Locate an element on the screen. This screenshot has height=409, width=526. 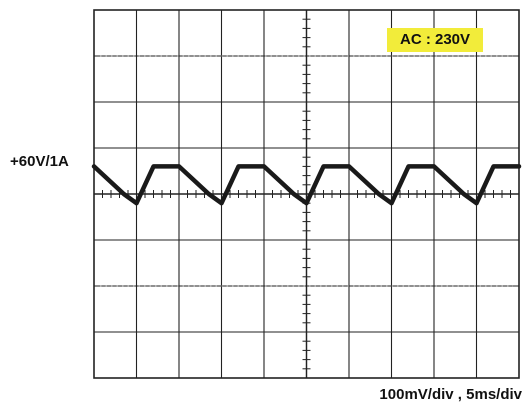
waveform-trace is located at coordinates (306, 185).